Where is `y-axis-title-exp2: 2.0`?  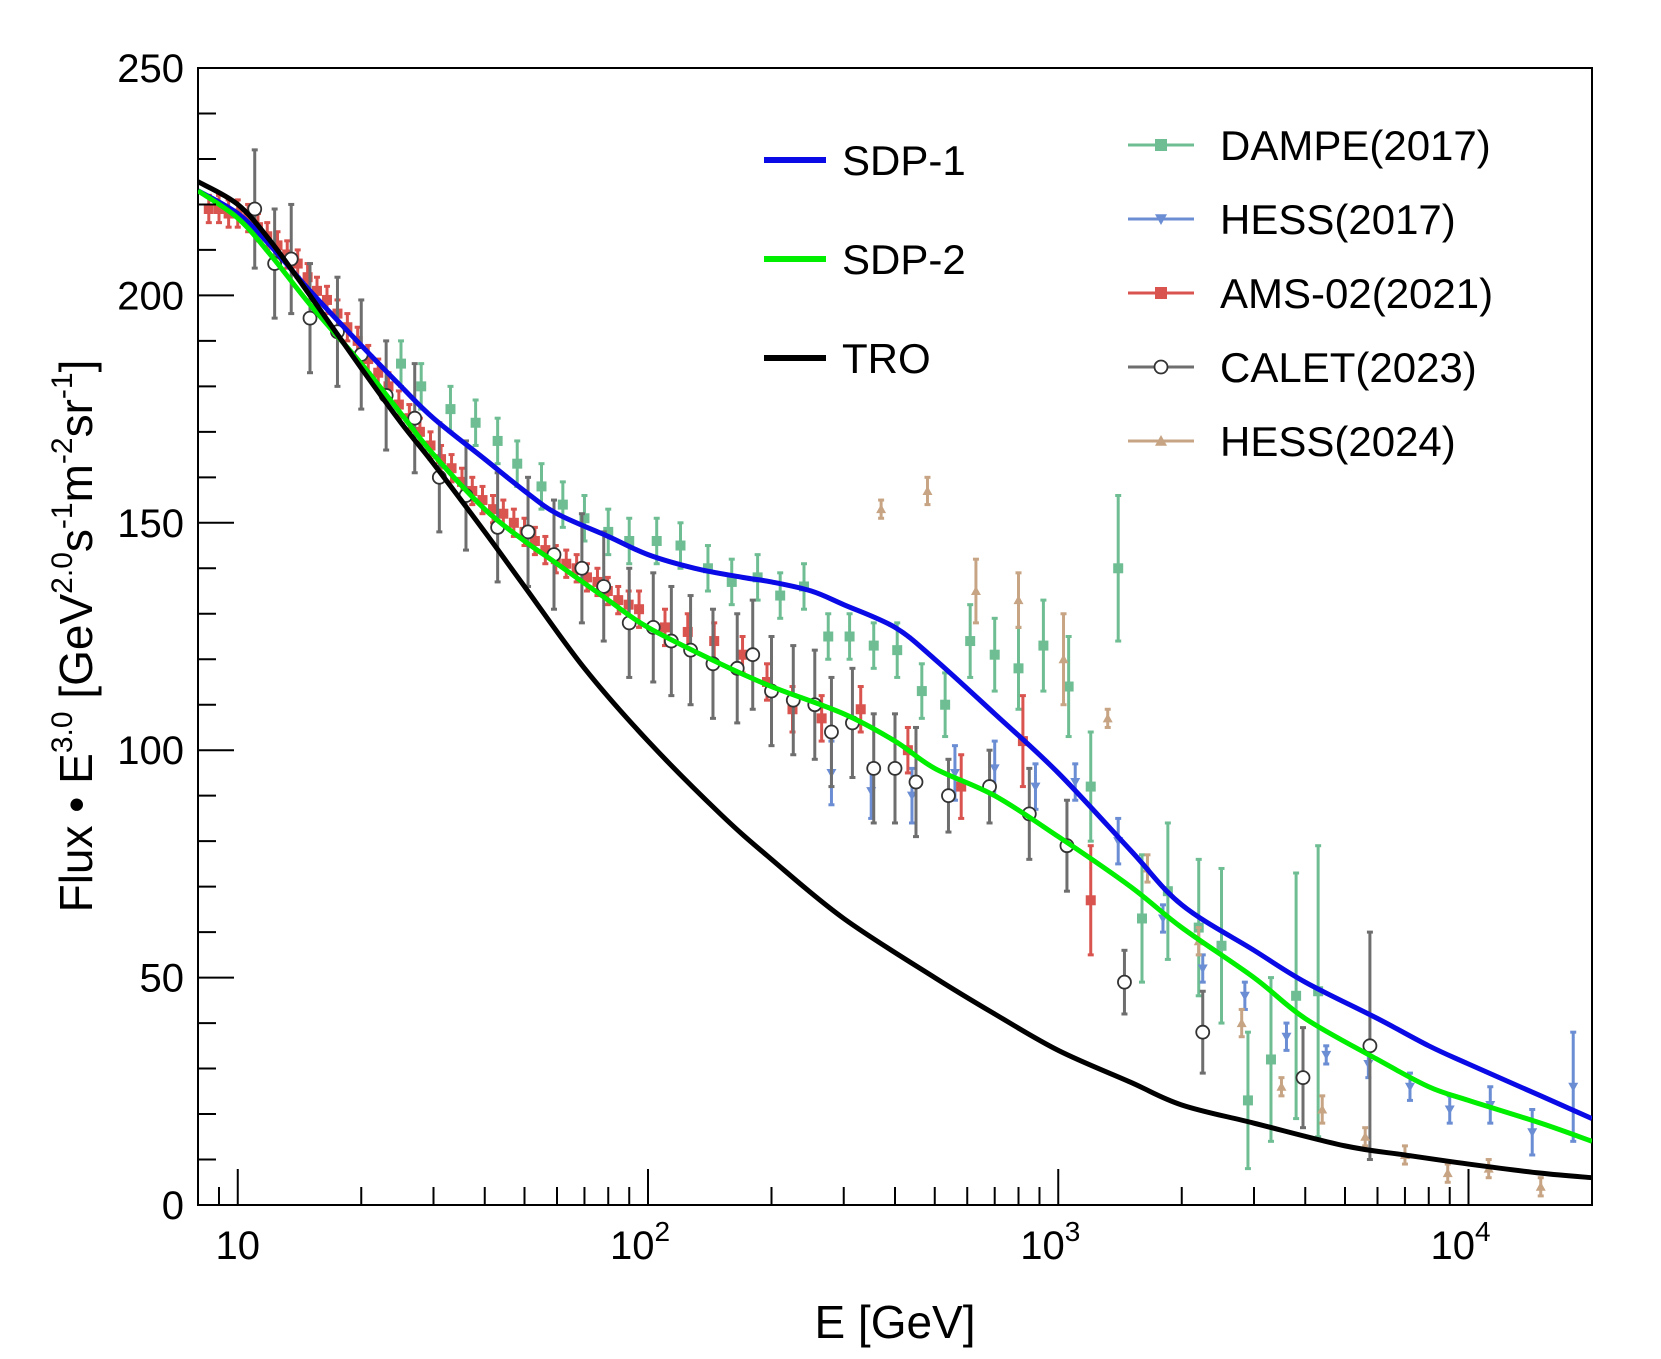
y-axis-title-exp2: 2.0 is located at coordinates (62, 573).